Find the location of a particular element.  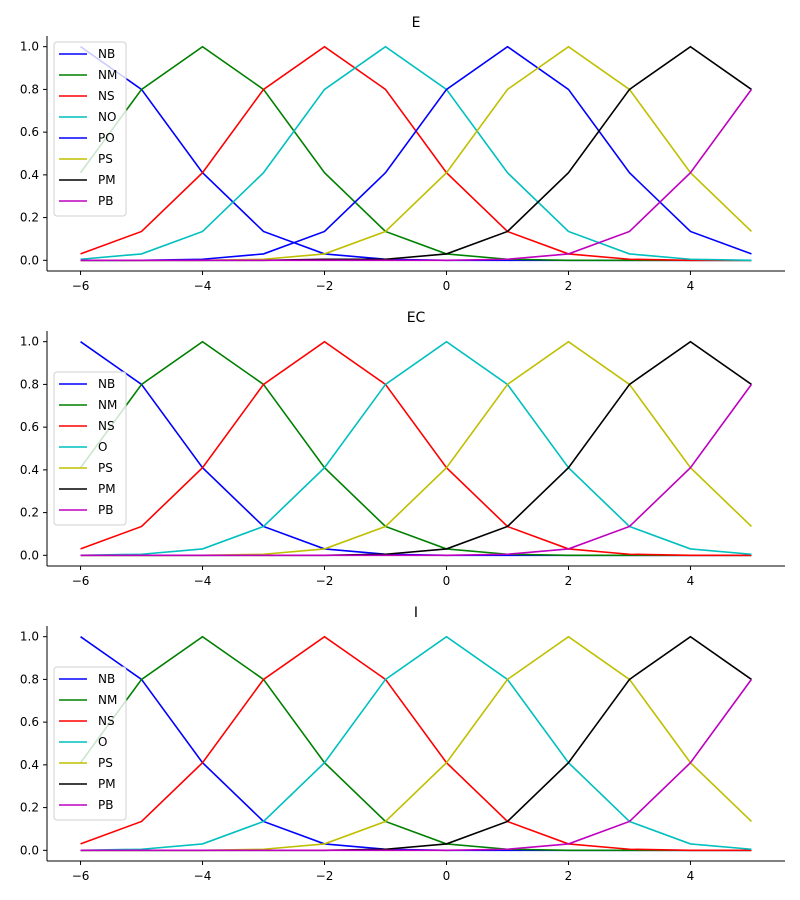

chart-title: EC is located at coordinates (416, 318).